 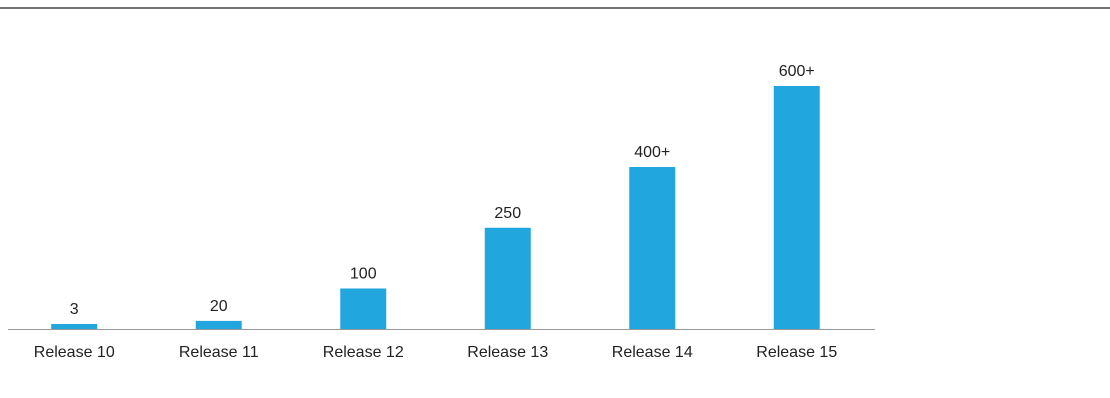 I want to click on x-tick-label: Release 10, so click(x=74, y=352).